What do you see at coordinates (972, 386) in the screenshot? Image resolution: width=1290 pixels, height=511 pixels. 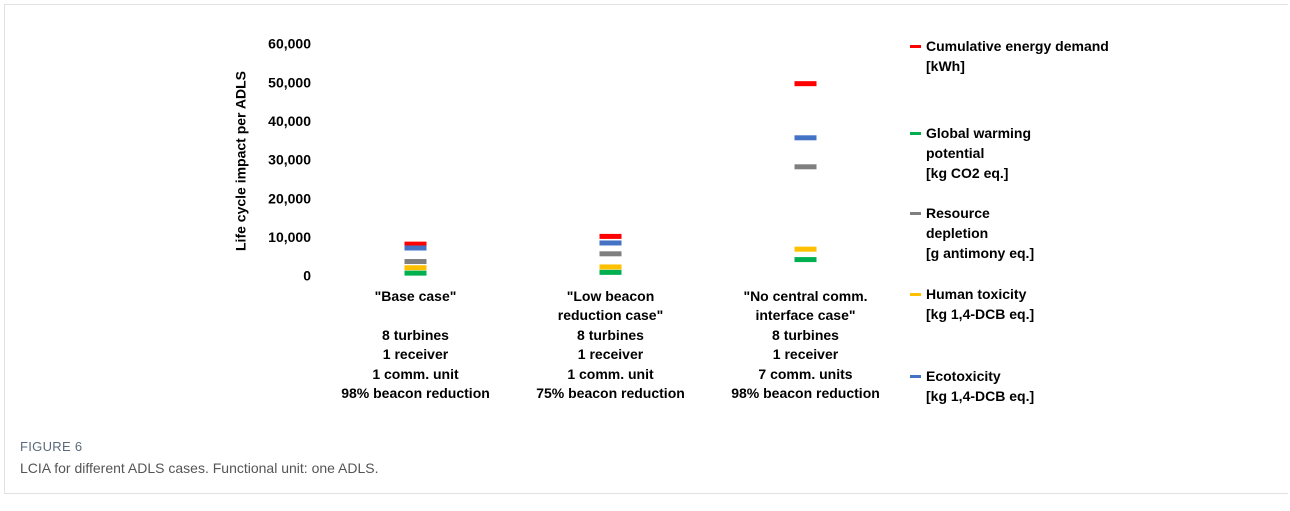 I see `legend-entry: Ecotoxicity [kg 1,4-DCB eq.]` at bounding box center [972, 386].